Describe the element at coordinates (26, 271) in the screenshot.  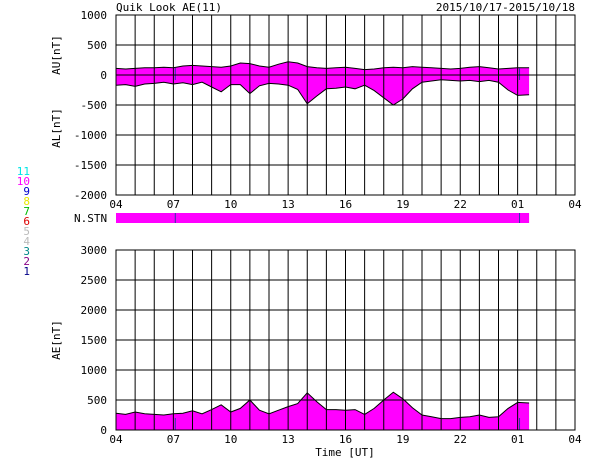
I see `station-legend-item: 1` at that location.